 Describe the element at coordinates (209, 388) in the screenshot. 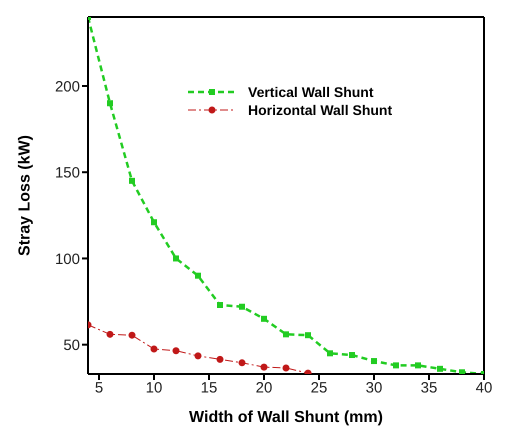

I see `x-tick-label: 15` at that location.